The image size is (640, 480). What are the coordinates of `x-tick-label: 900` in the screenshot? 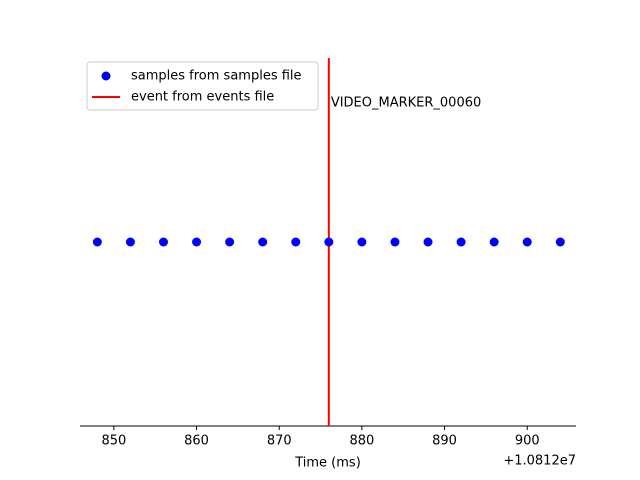 It's located at (527, 441).